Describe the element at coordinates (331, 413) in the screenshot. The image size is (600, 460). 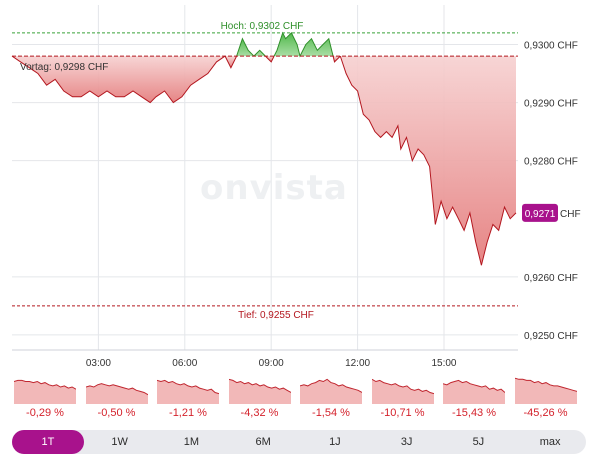
I see `period-change-label: -1,54 %` at that location.